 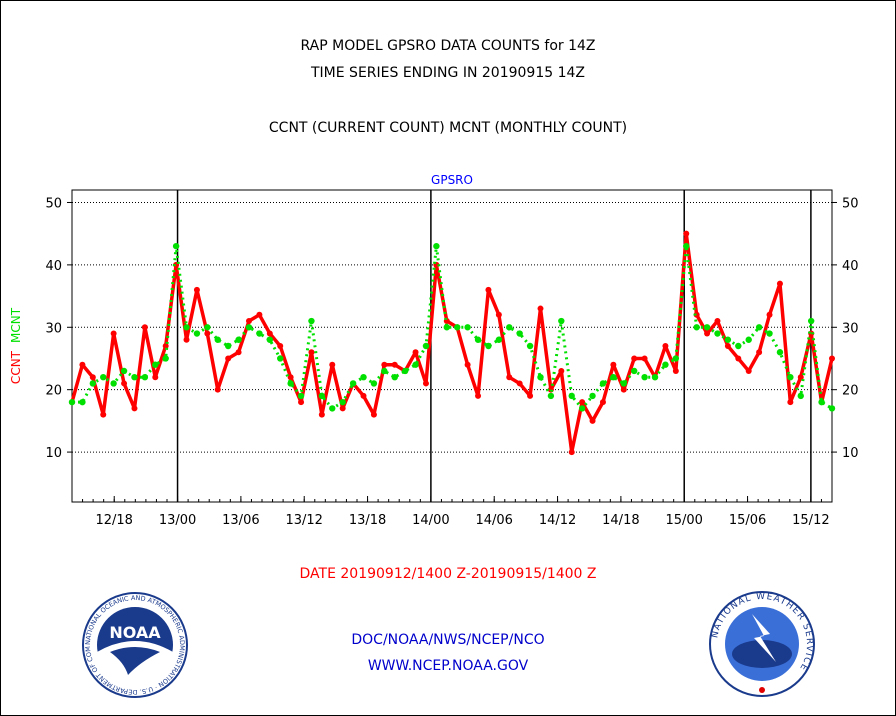 I want to click on x-tick-label: 13/18, so click(x=367, y=520).